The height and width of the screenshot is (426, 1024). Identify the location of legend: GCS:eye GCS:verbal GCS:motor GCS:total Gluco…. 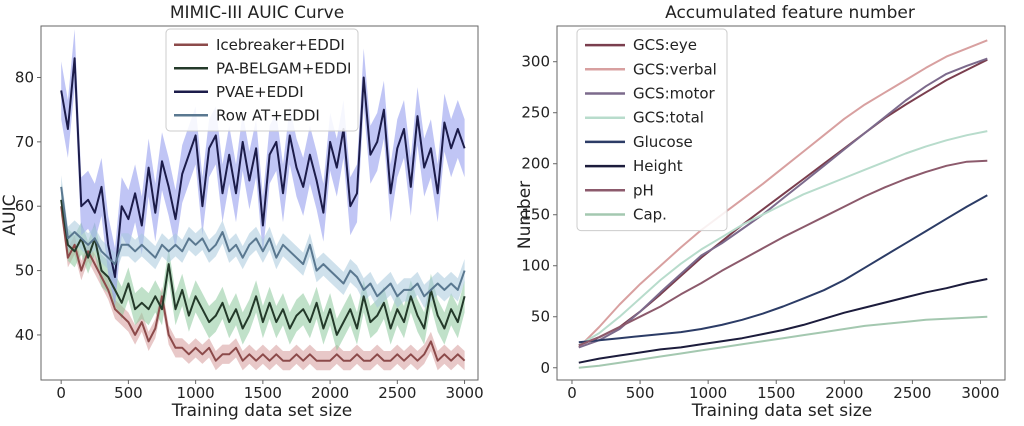
(652, 130).